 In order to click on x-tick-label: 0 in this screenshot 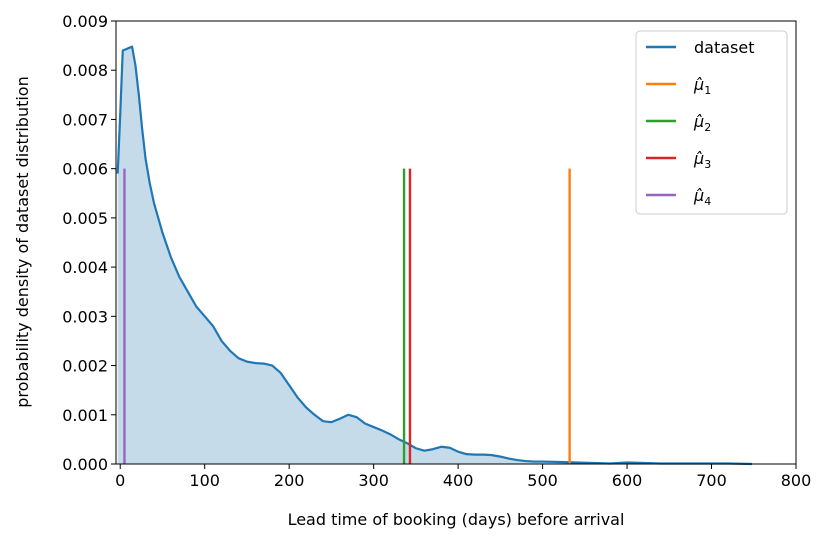, I will do `click(120, 480)`.